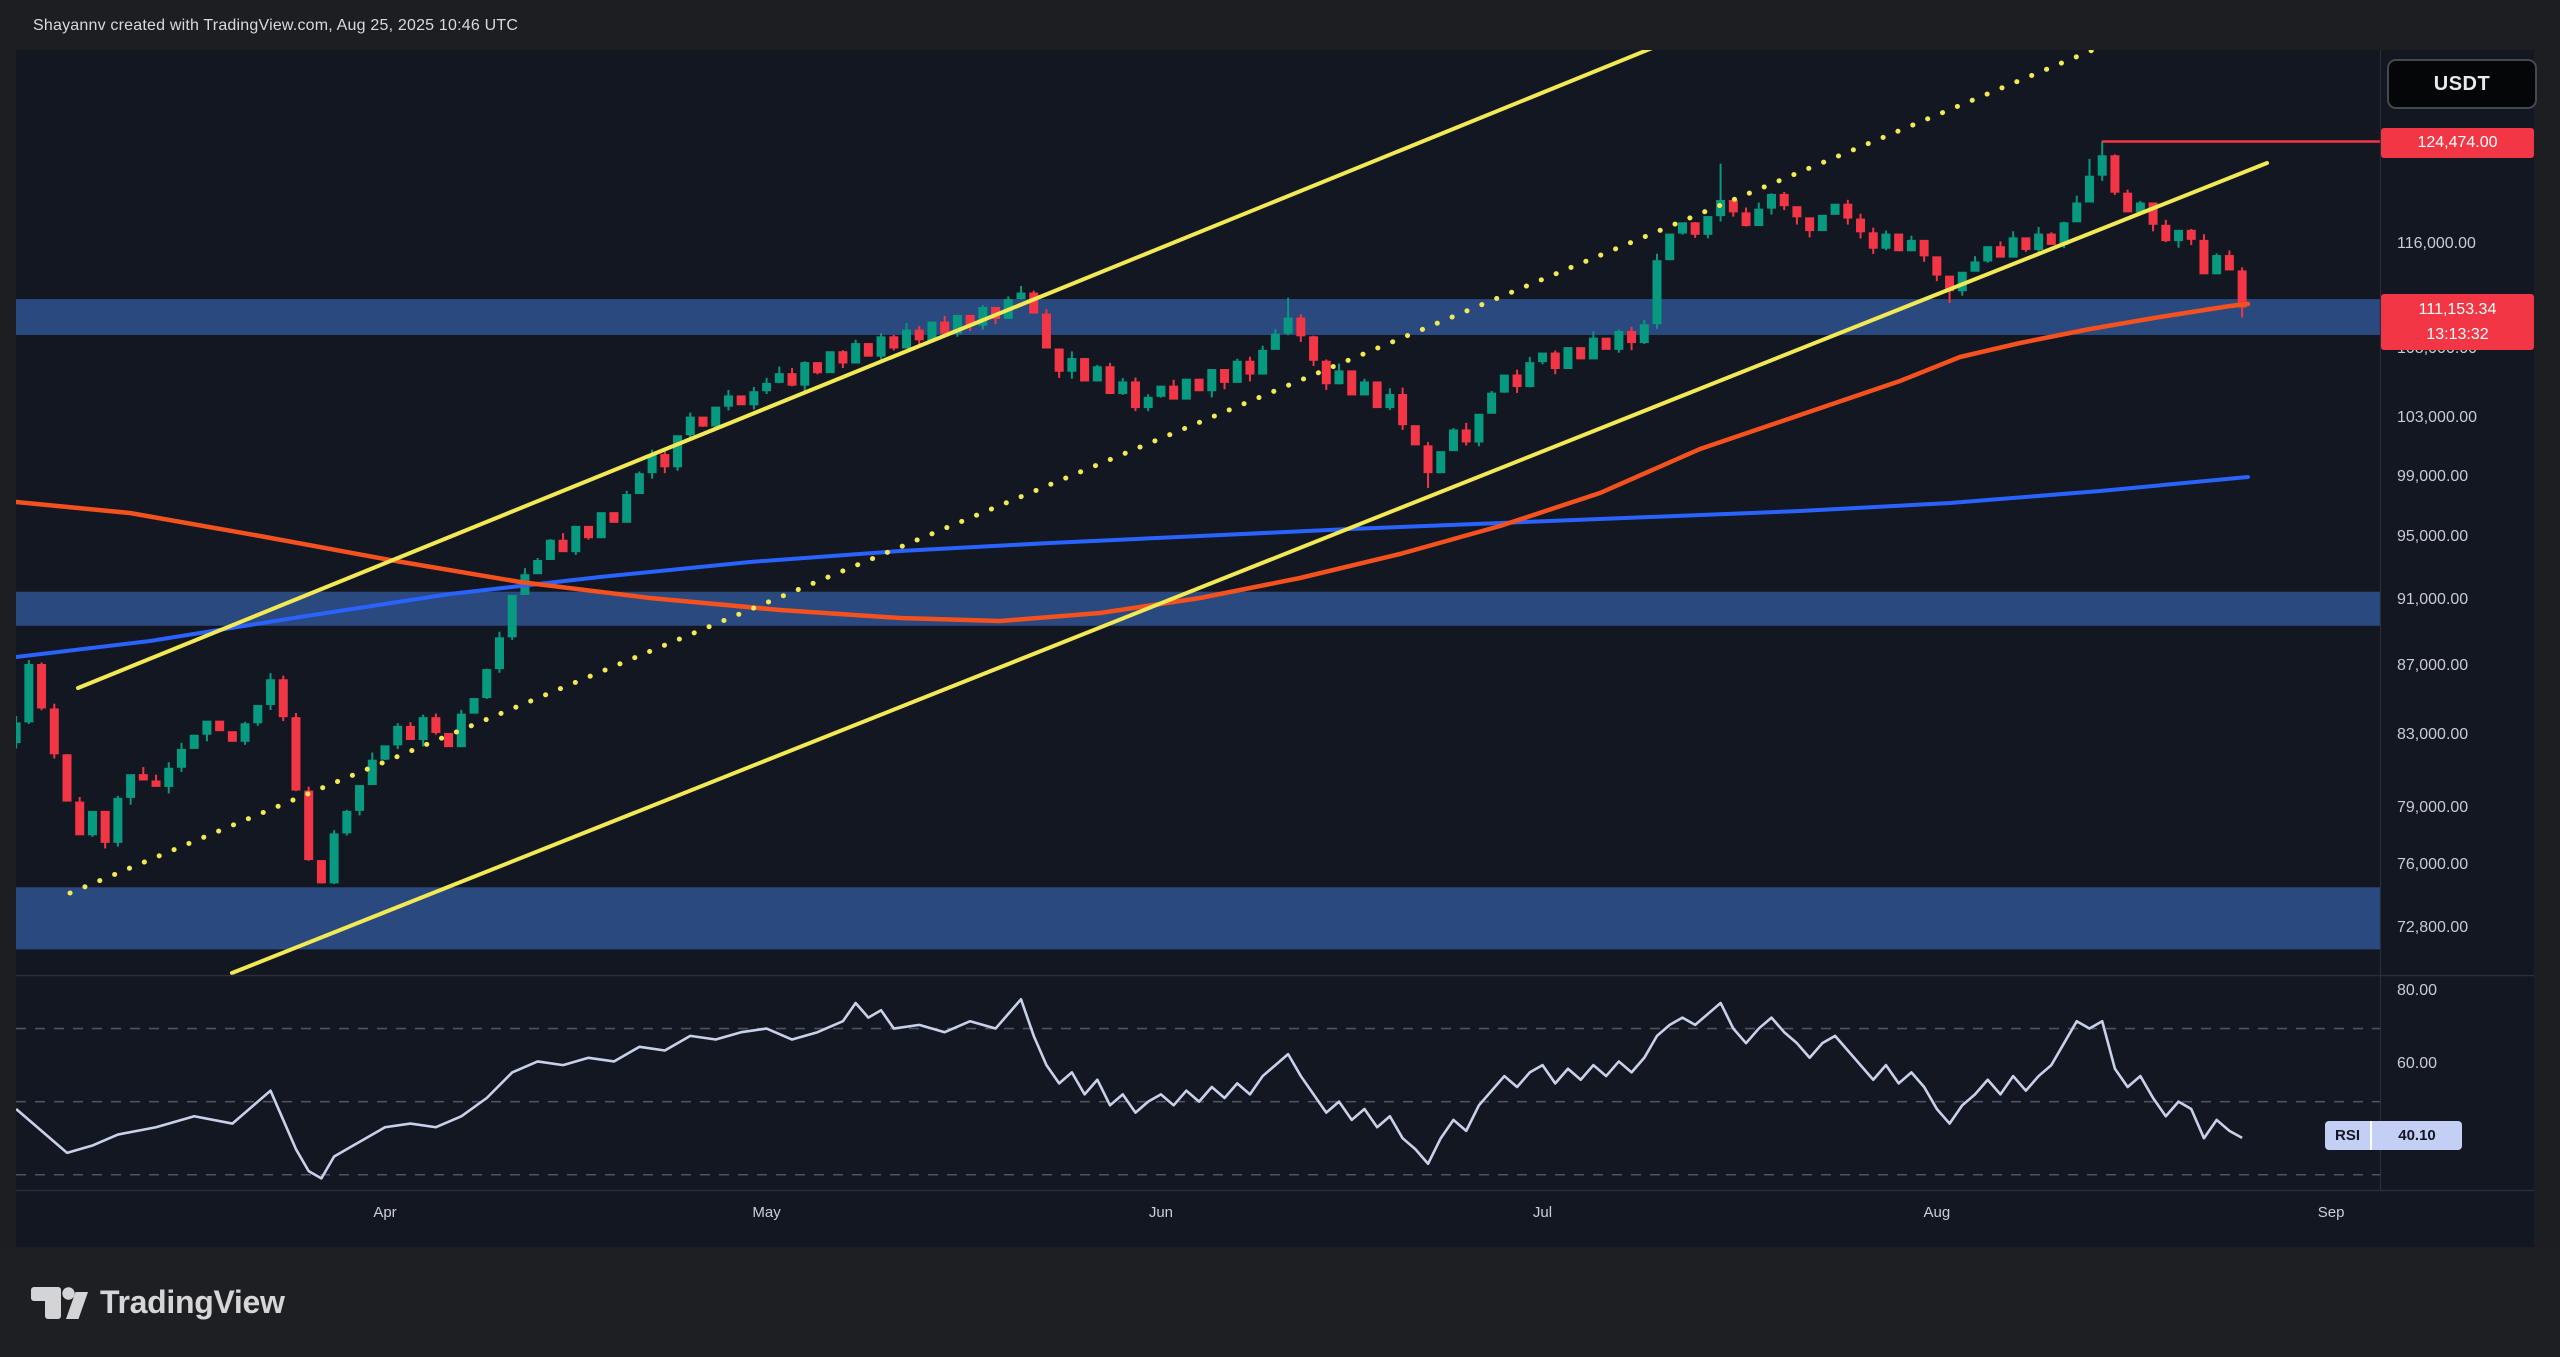 This screenshot has width=2560, height=1357. Describe the element at coordinates (2457, 334) in the screenshot. I see `candle-countdown: 13:13:32` at that location.